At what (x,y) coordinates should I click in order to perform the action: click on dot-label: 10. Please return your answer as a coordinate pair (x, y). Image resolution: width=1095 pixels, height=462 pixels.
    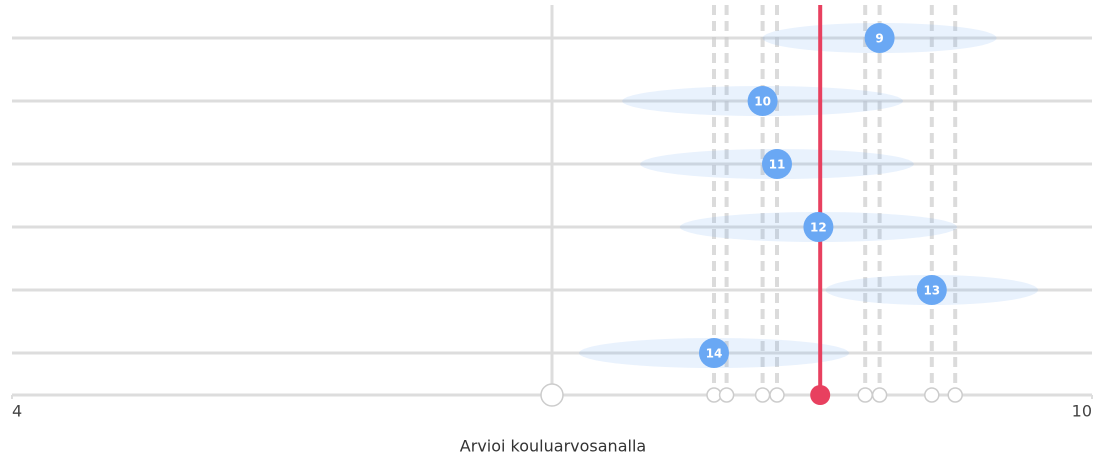
    Looking at the image, I should click on (762, 102).